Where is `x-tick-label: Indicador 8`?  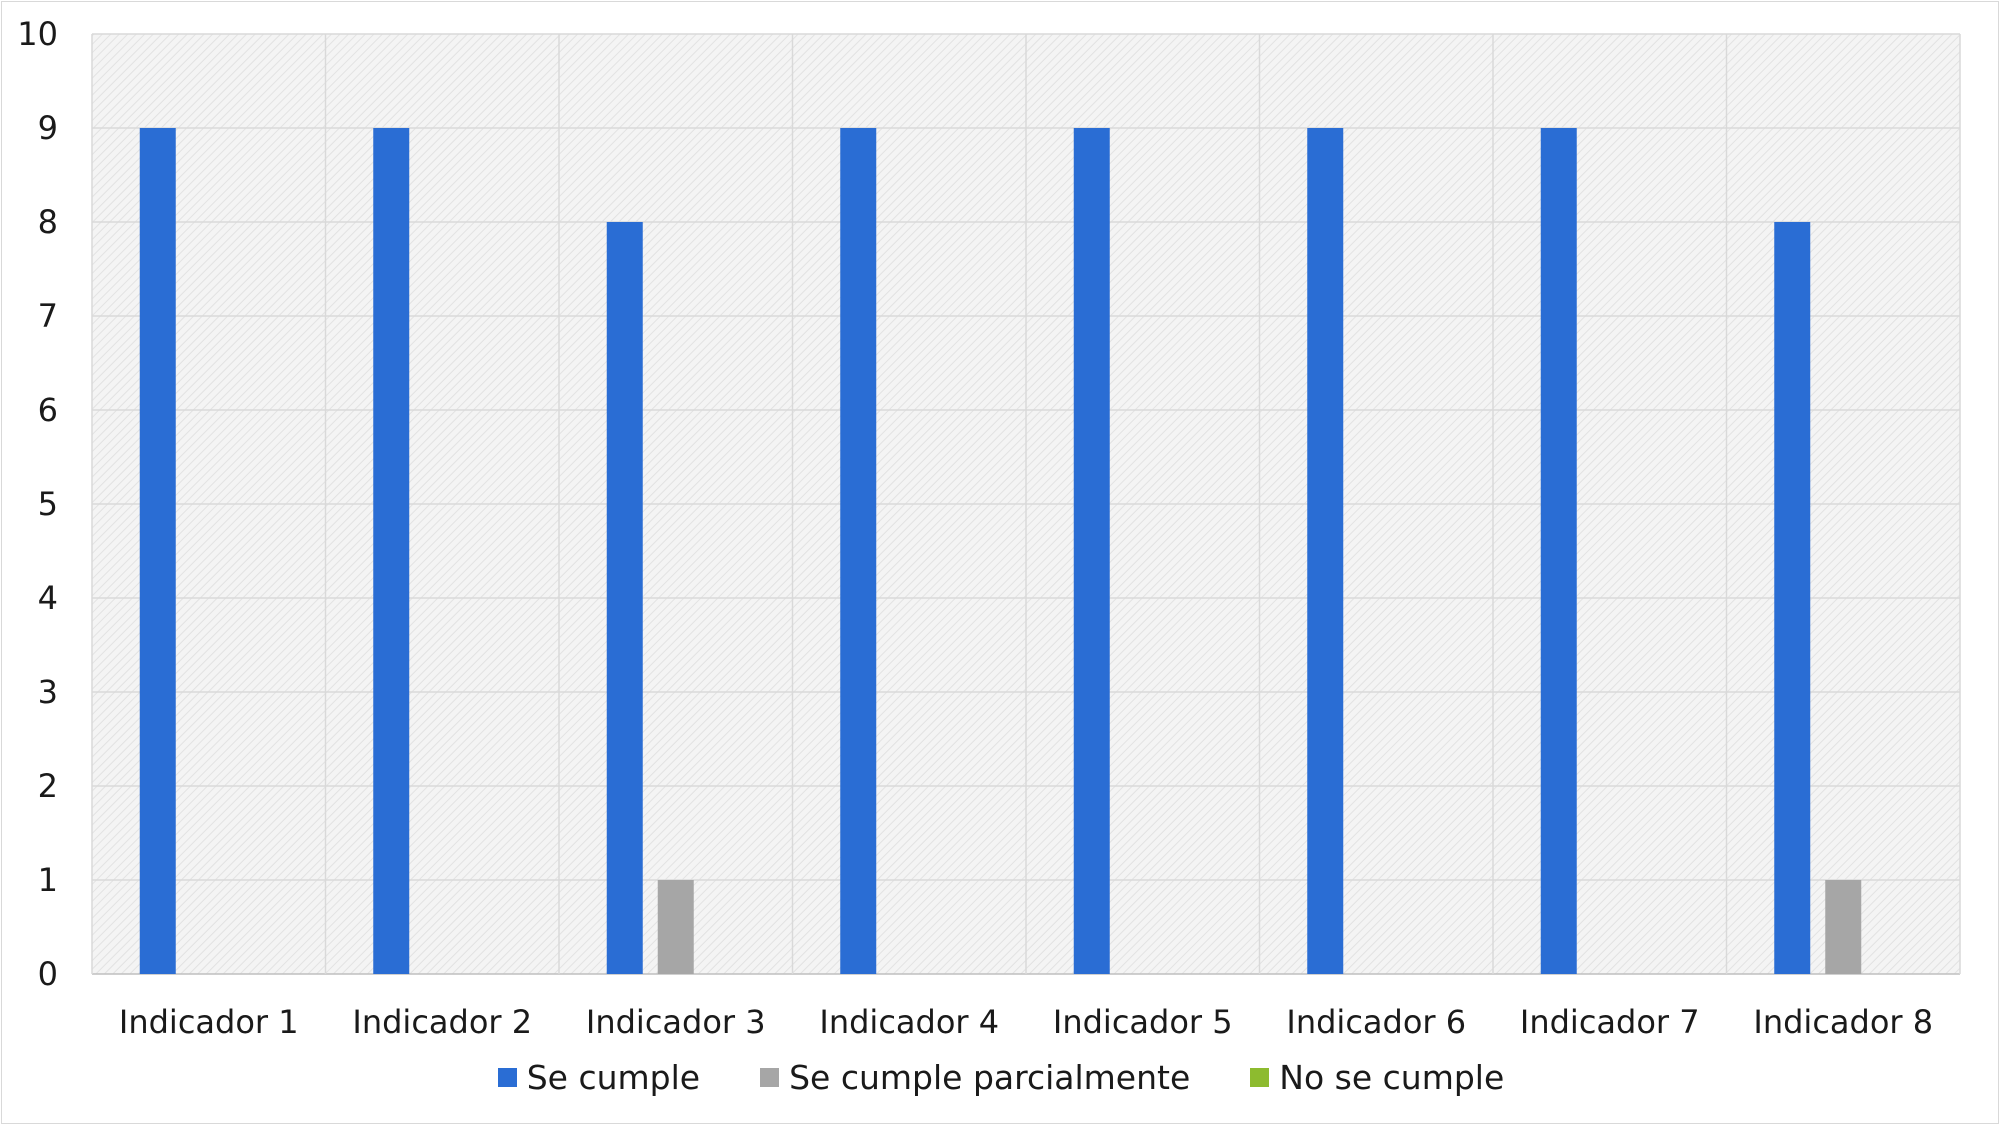 x-tick-label: Indicador 8 is located at coordinates (1843, 1022).